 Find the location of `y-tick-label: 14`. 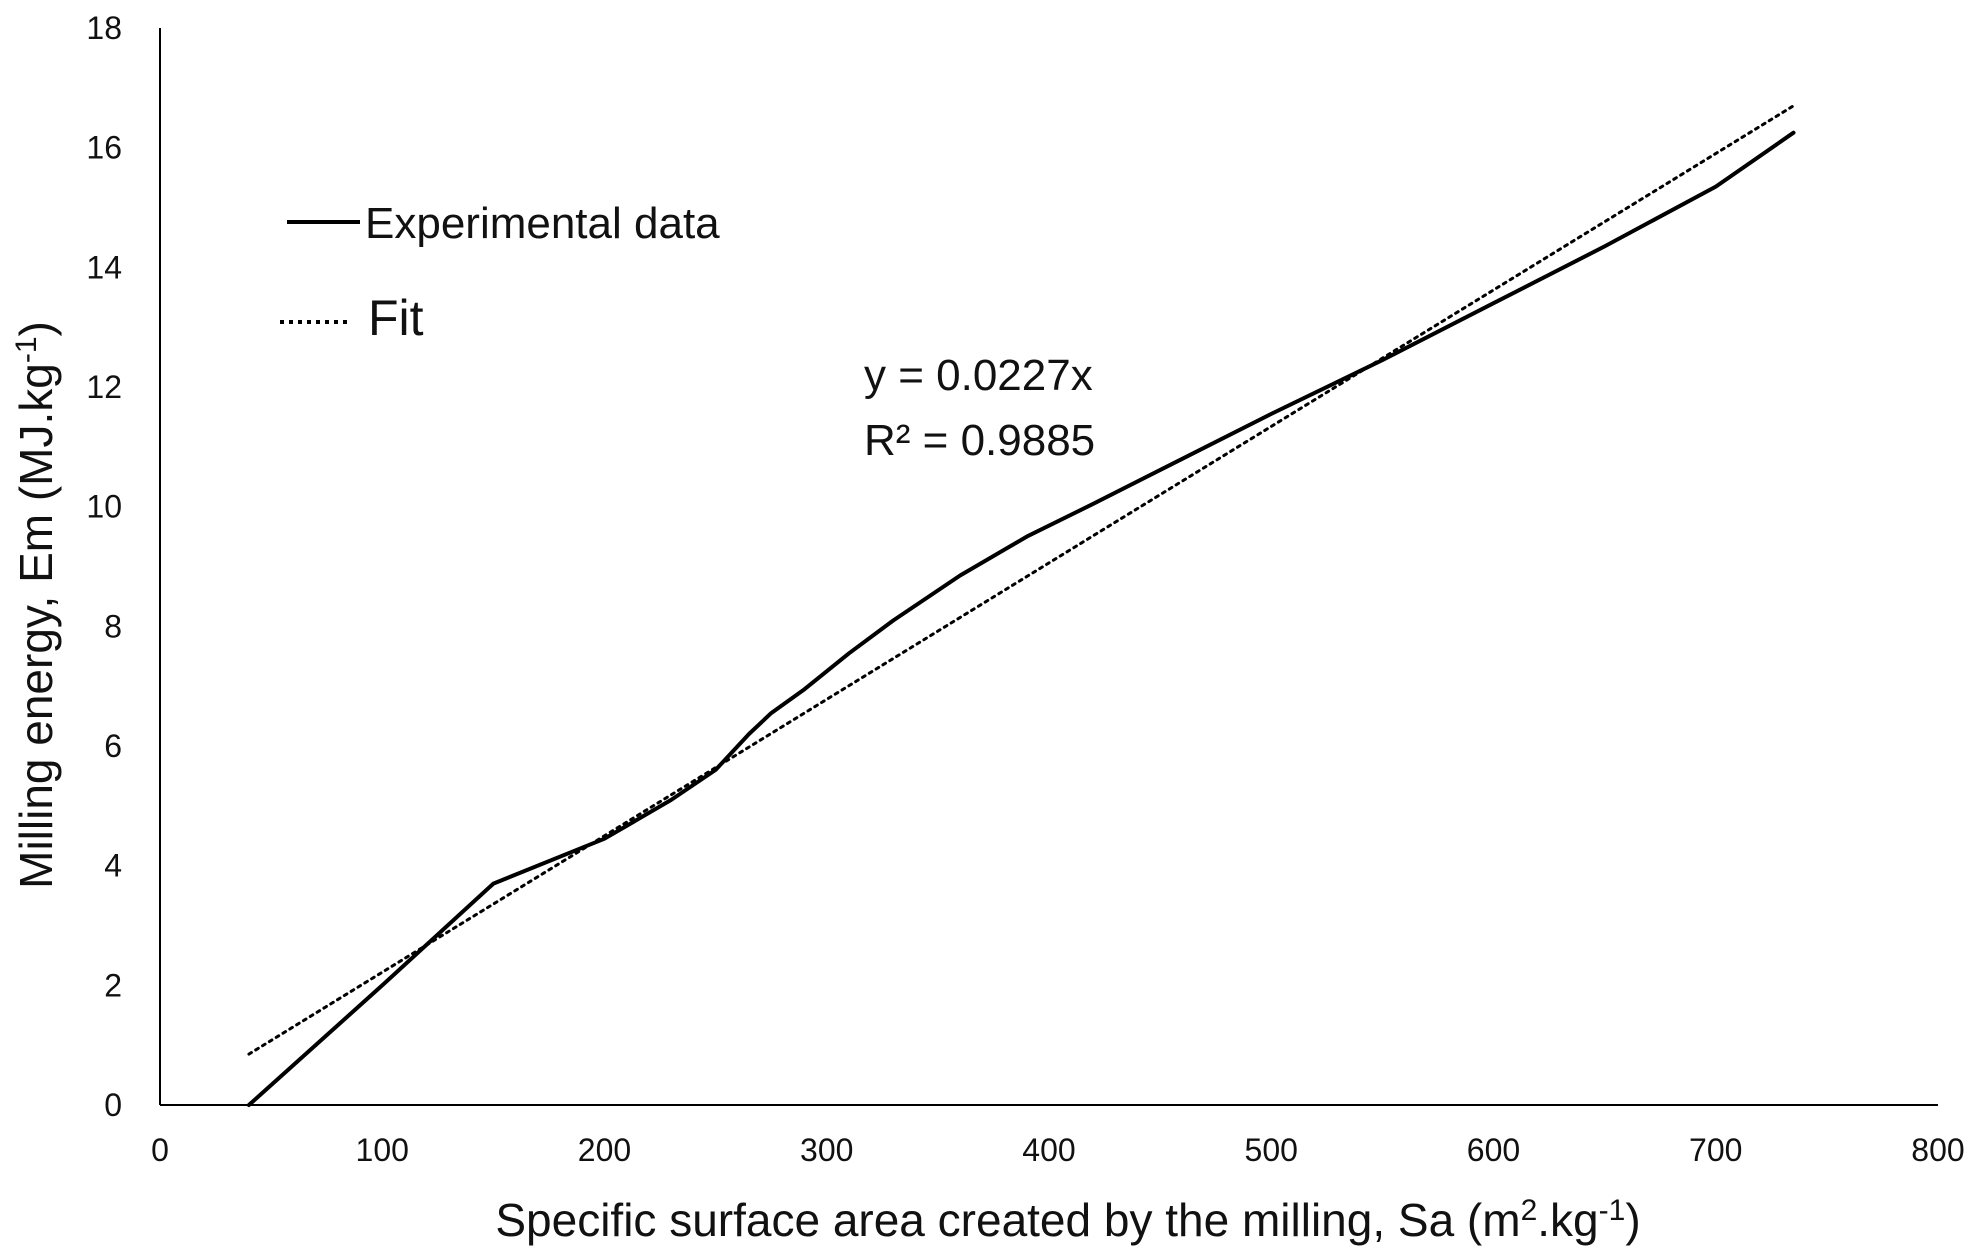

y-tick-label: 14 is located at coordinates (104, 267).